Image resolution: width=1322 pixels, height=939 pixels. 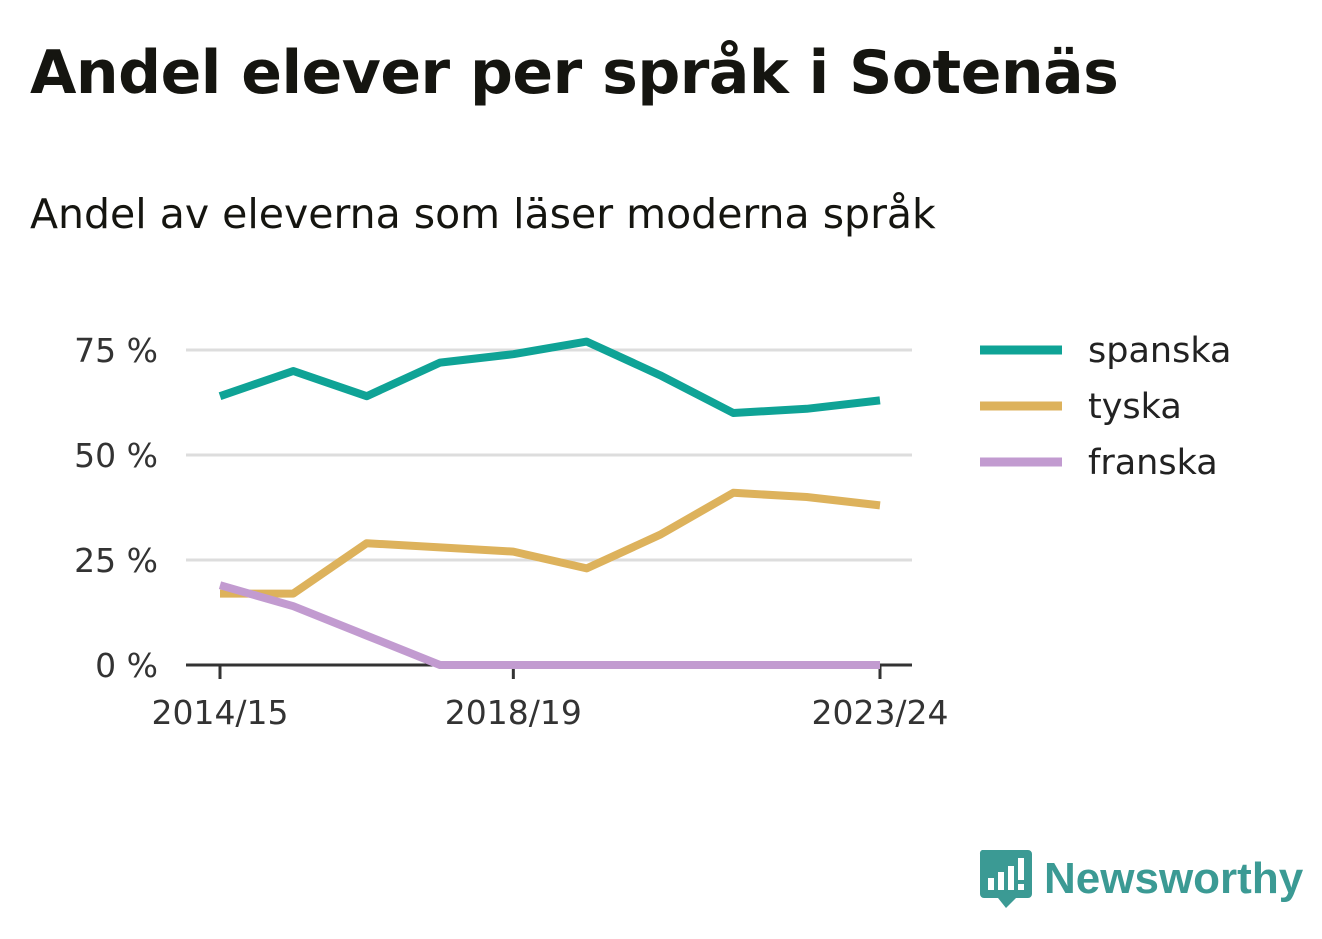 I want to click on legend-label-tyska: tyska, so click(x=1135, y=407).